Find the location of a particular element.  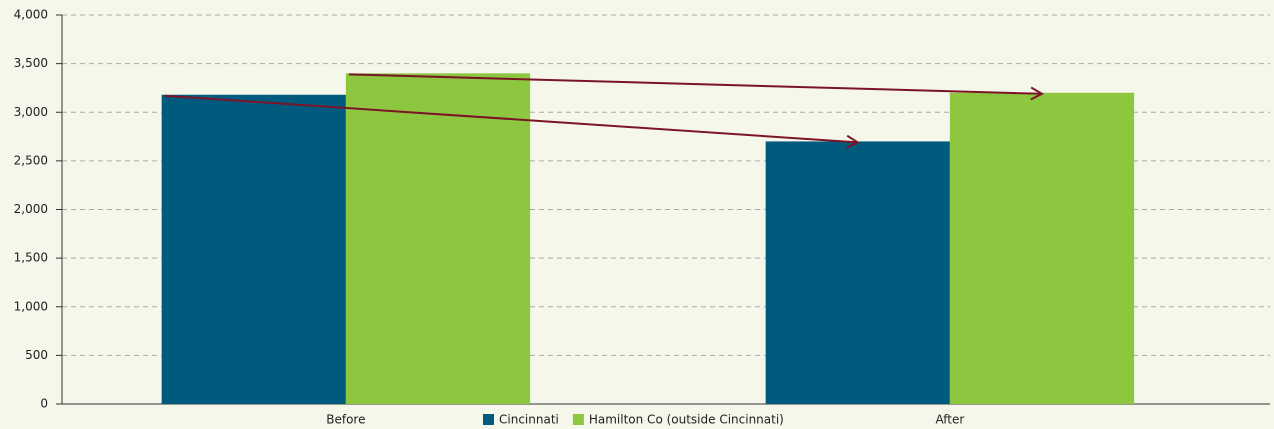

legend-label: Hamilton Co (outside Cincinnati) is located at coordinates (686, 420).